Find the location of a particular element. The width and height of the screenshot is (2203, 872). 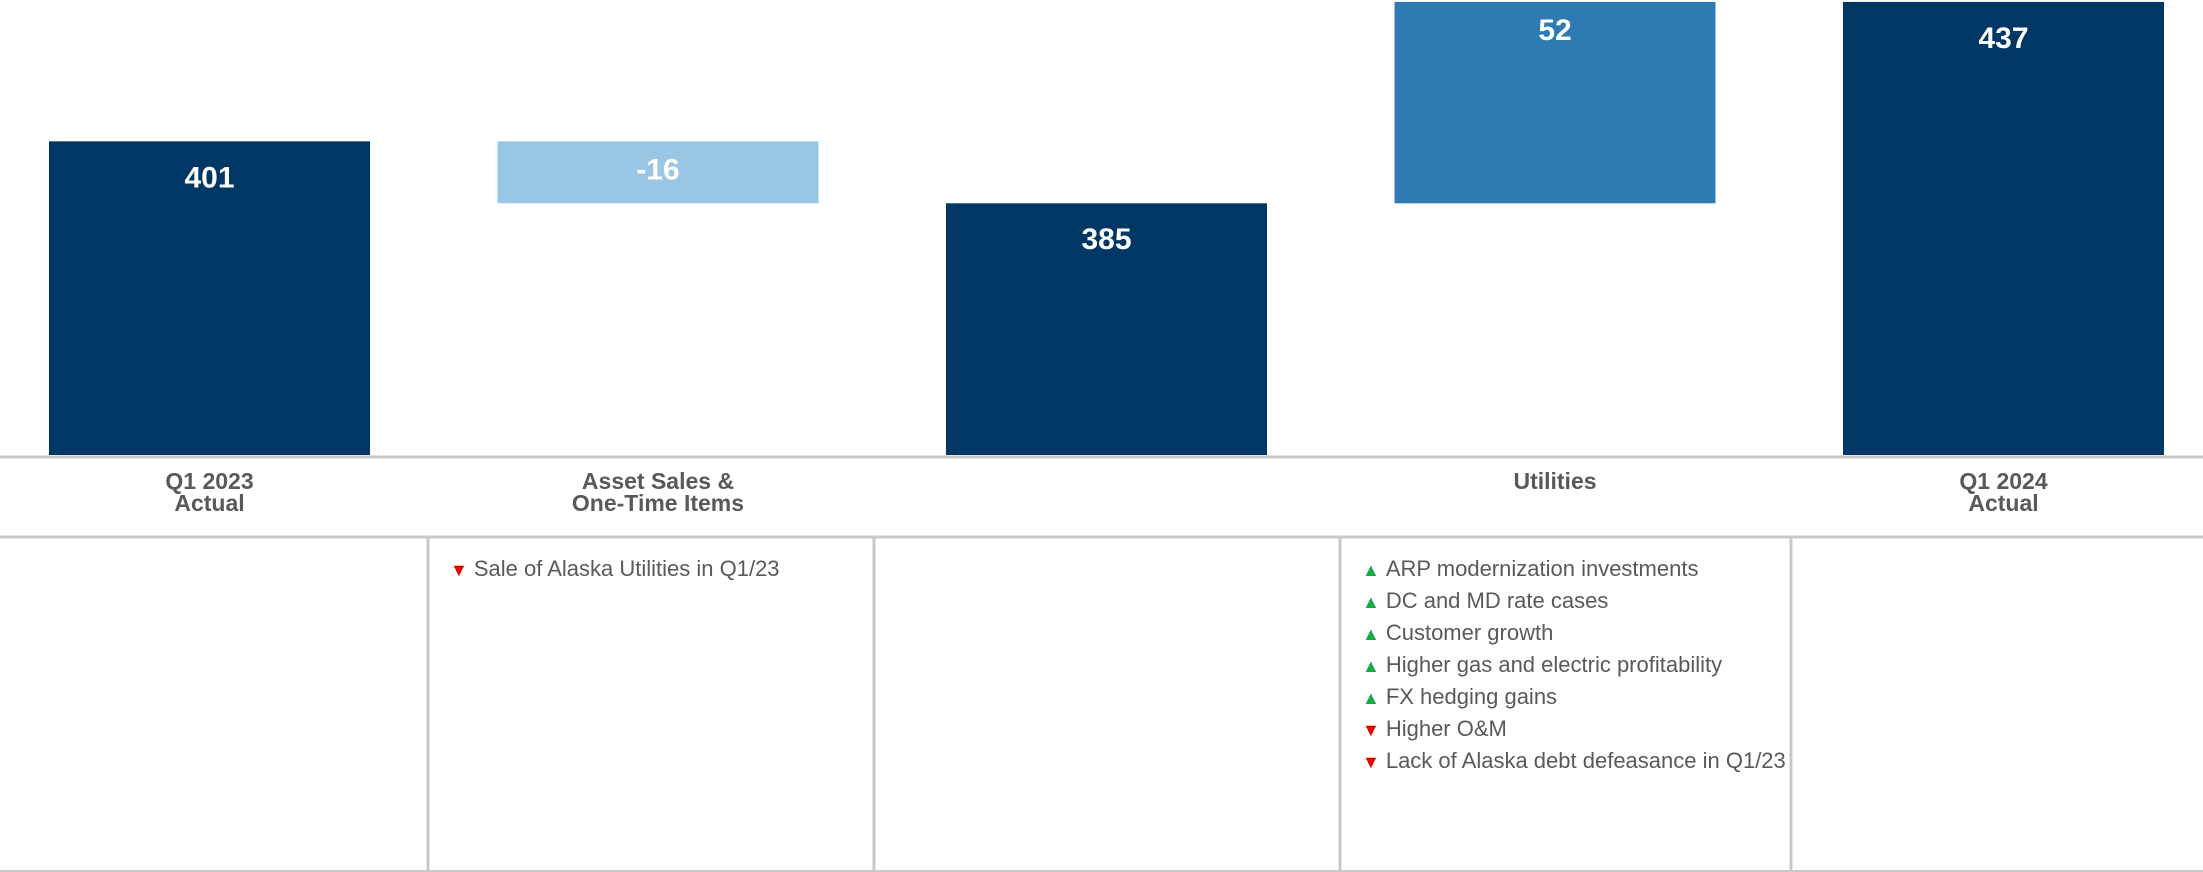

note: ▲ DC and MD rate cases is located at coordinates (1485, 601).